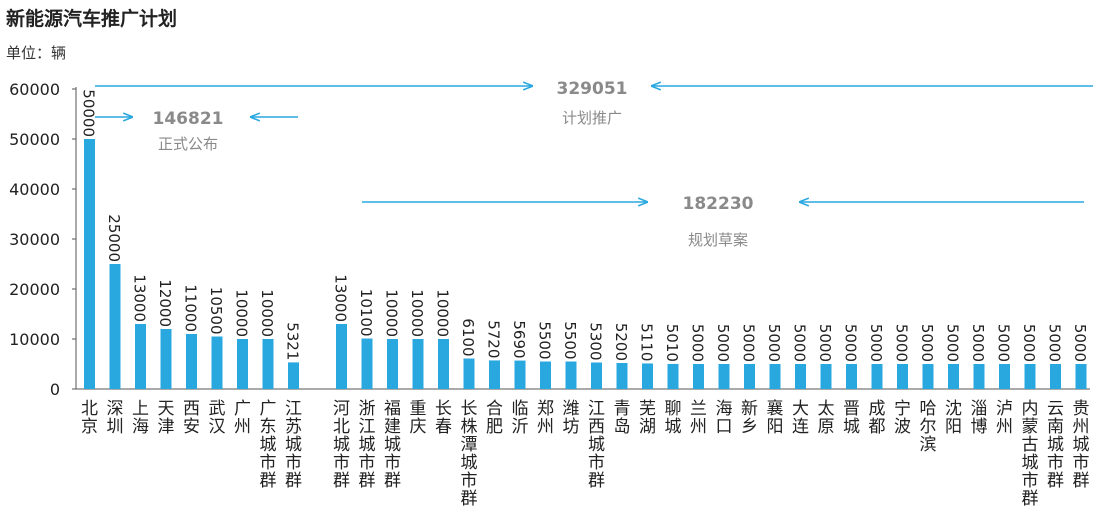 This screenshot has height=525, width=1101. I want to click on category-label: 长春, so click(443, 418).